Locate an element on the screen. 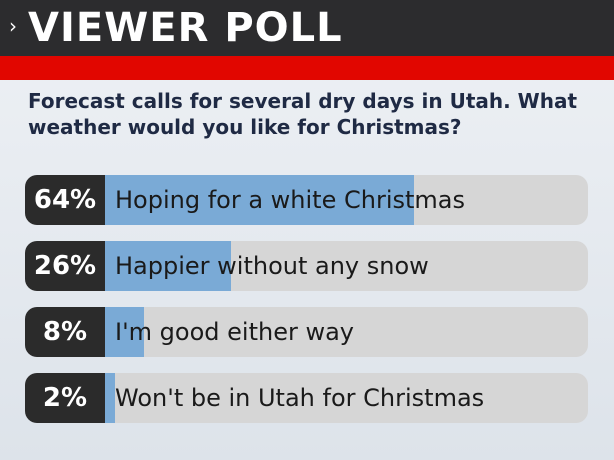 This screenshot has width=614, height=460. poll-row: 2% Won't be in Utah for Christmas is located at coordinates (306, 398).